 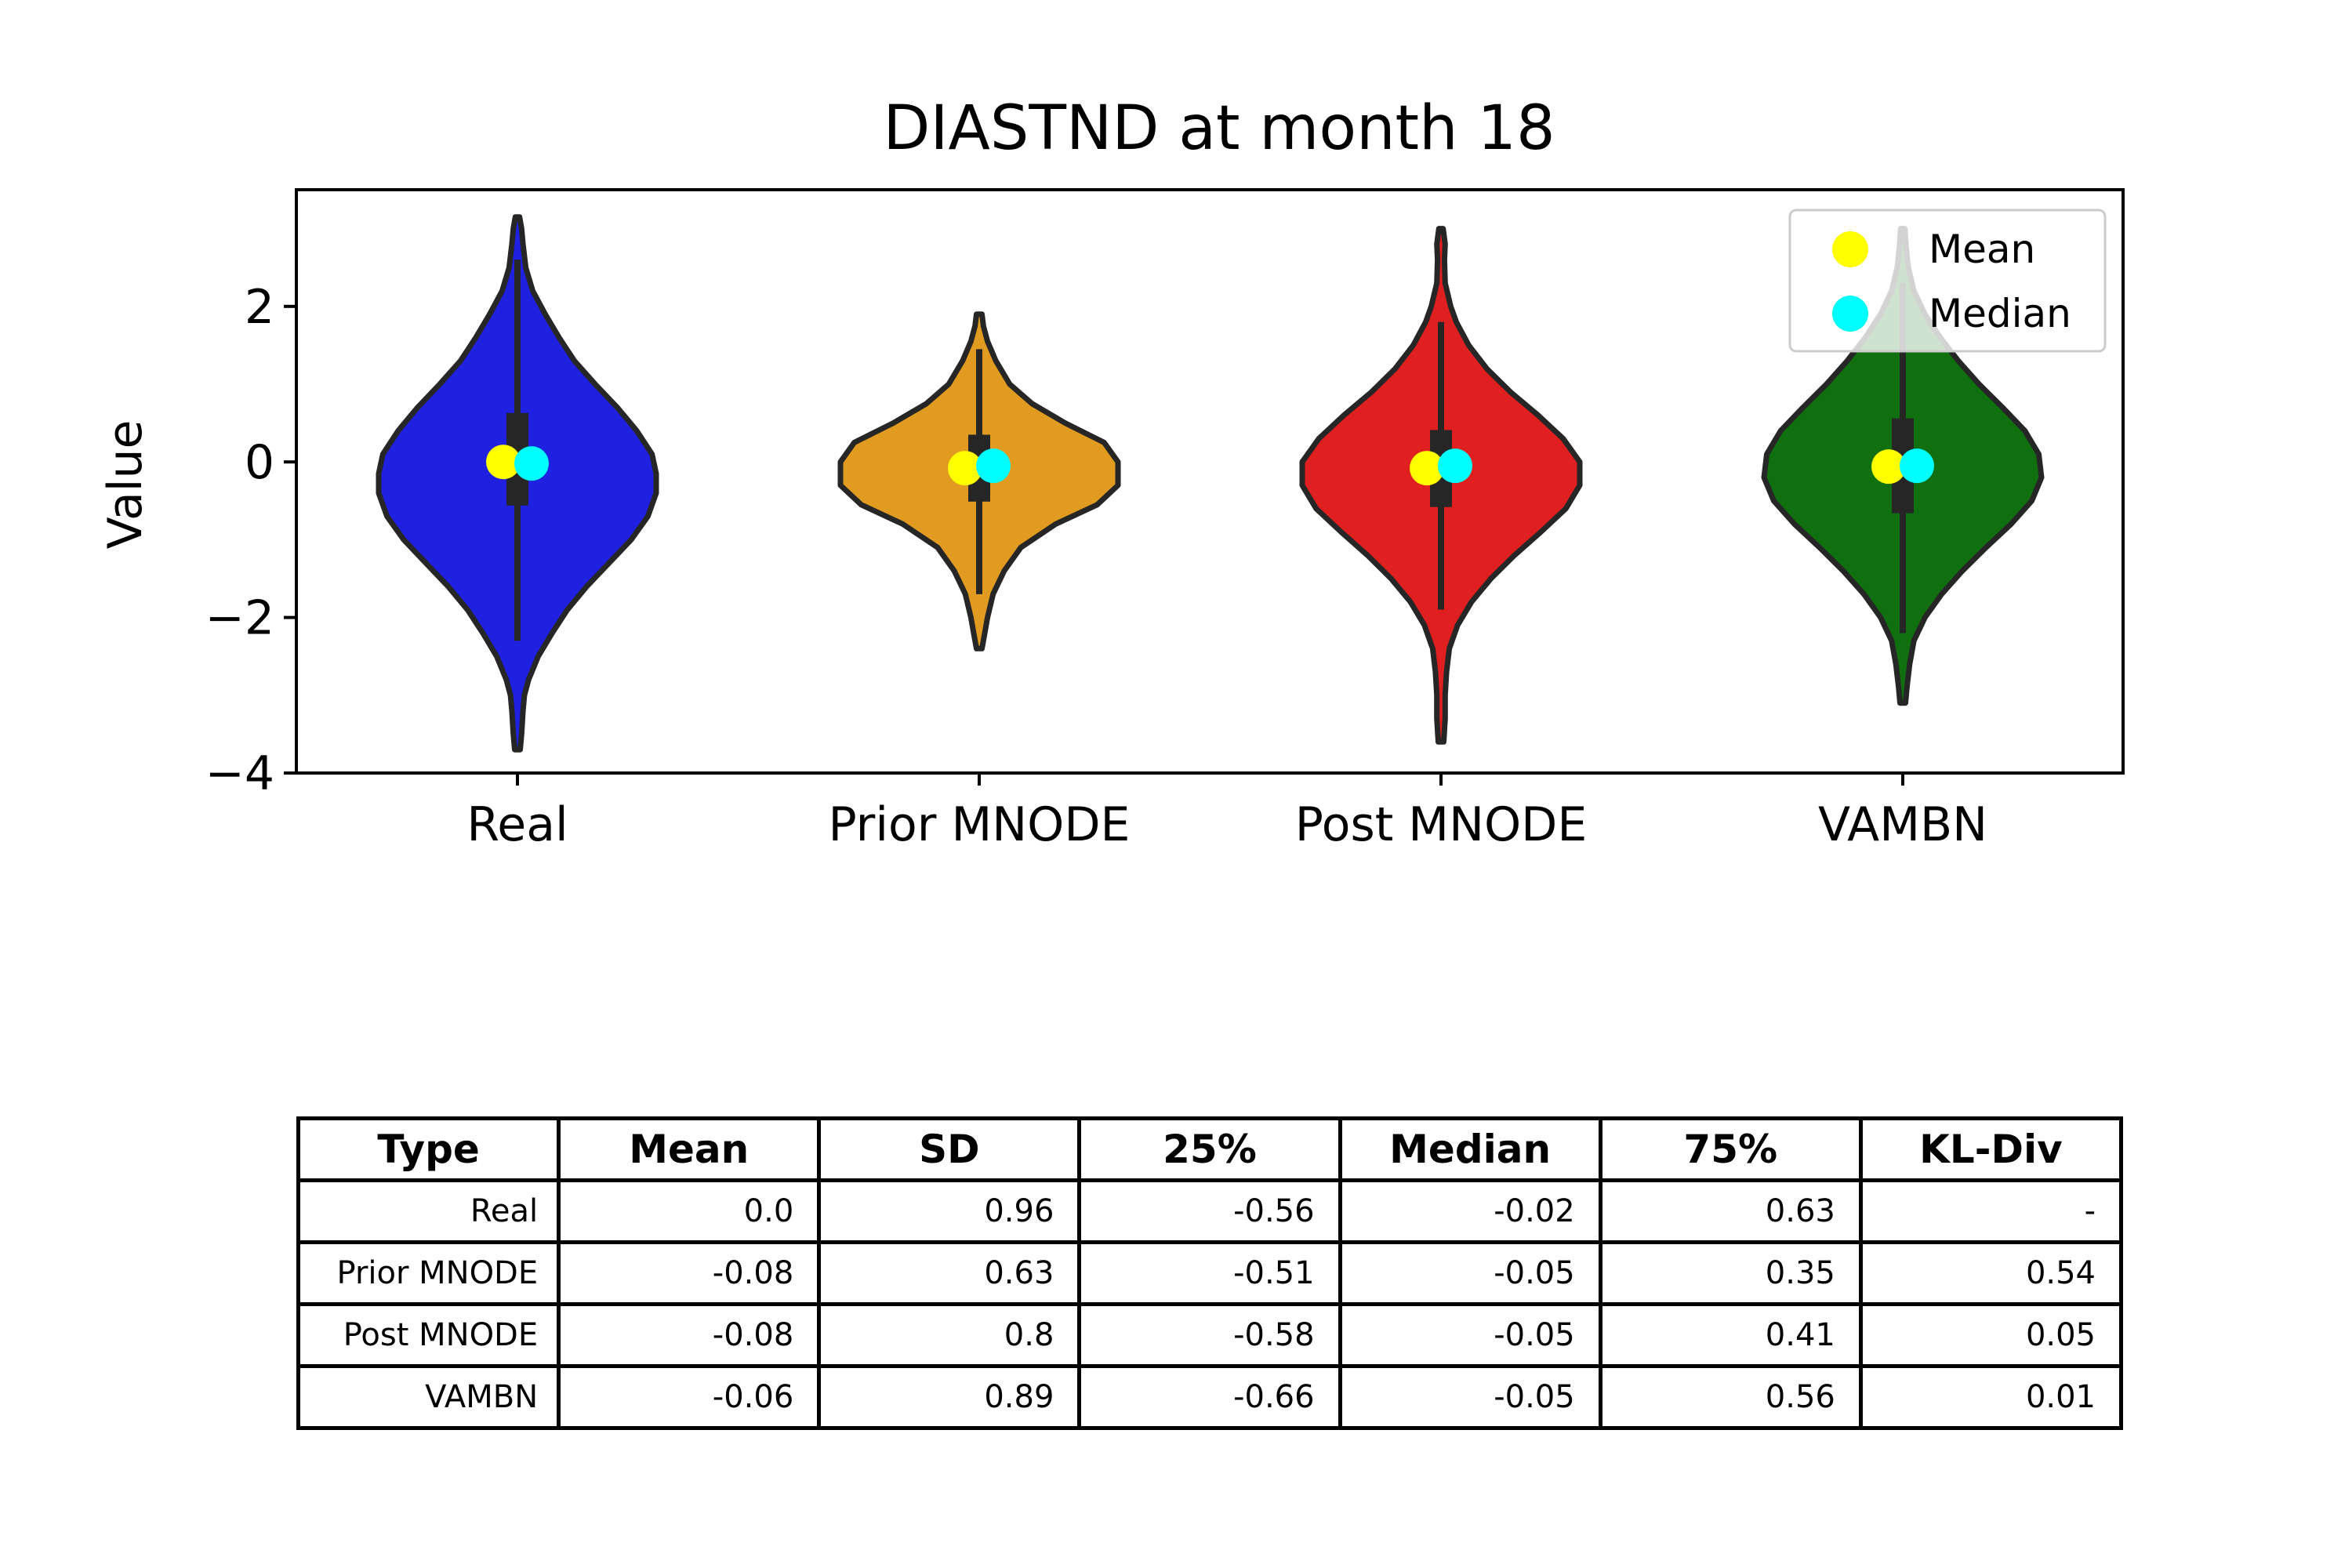 What do you see at coordinates (1991, 1335) in the screenshot?
I see `table-cell: 0.05` at bounding box center [1991, 1335].